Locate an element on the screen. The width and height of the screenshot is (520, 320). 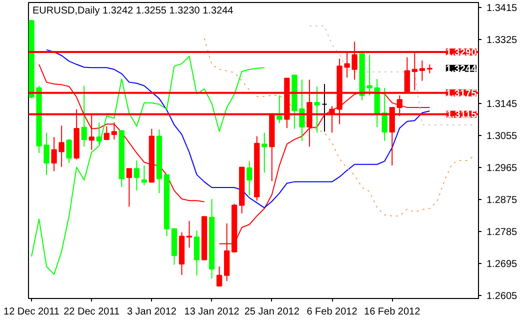
x-tick-label: 3 Jan 2012 is located at coordinates (151, 312).